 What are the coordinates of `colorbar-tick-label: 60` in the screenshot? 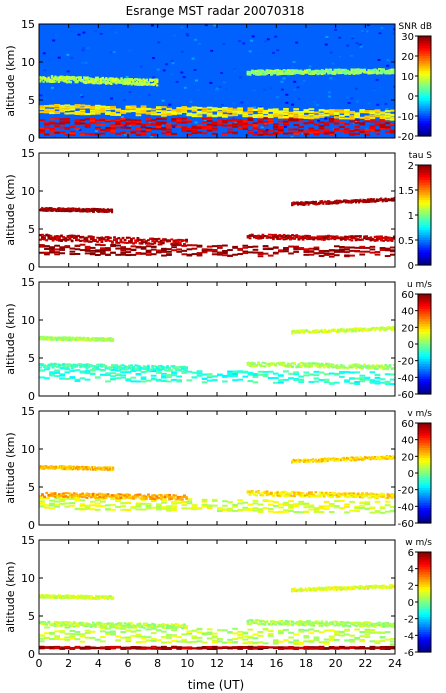 It's located at (407, 295).